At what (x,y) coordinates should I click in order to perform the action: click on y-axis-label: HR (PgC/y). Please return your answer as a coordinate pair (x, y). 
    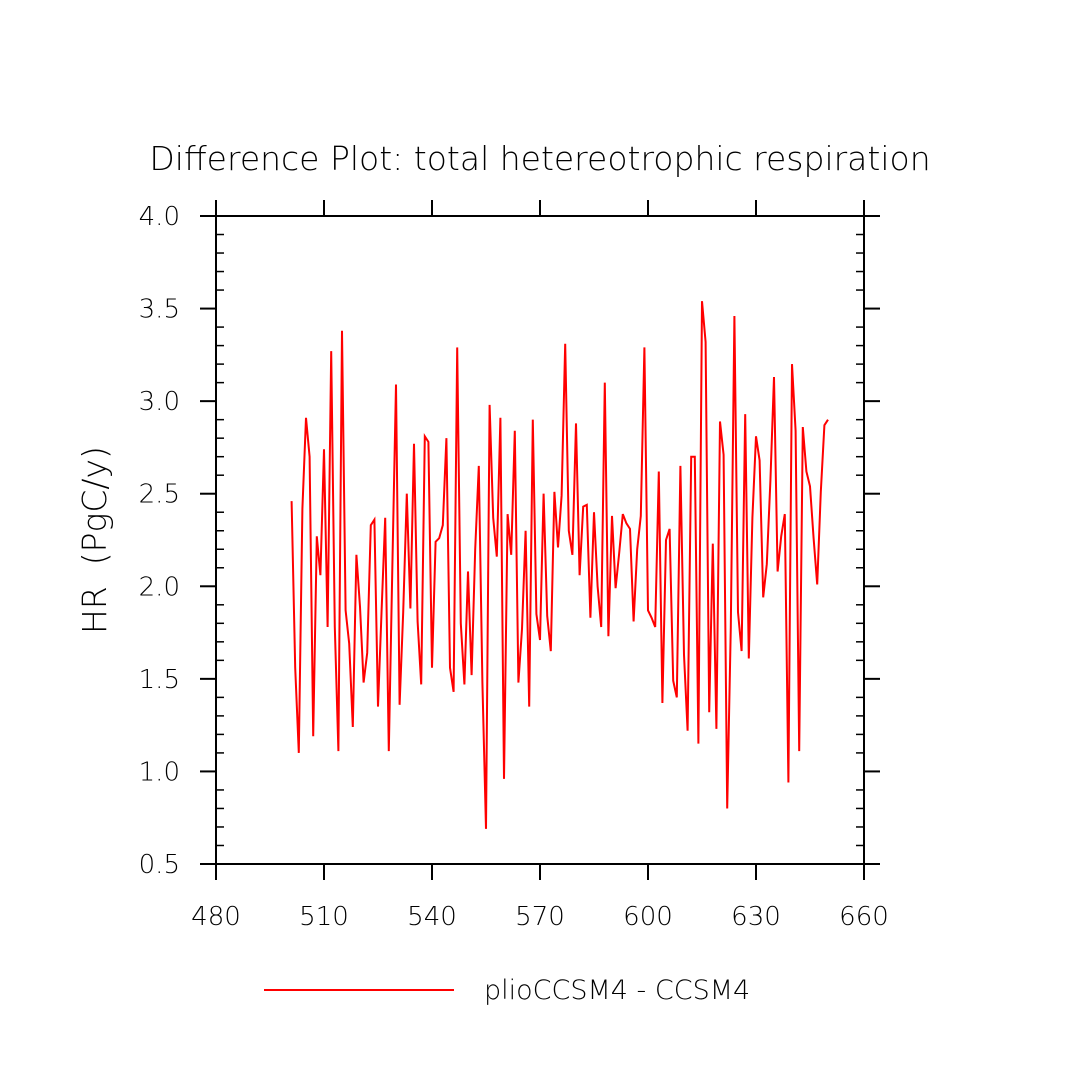
    Looking at the image, I should click on (94, 540).